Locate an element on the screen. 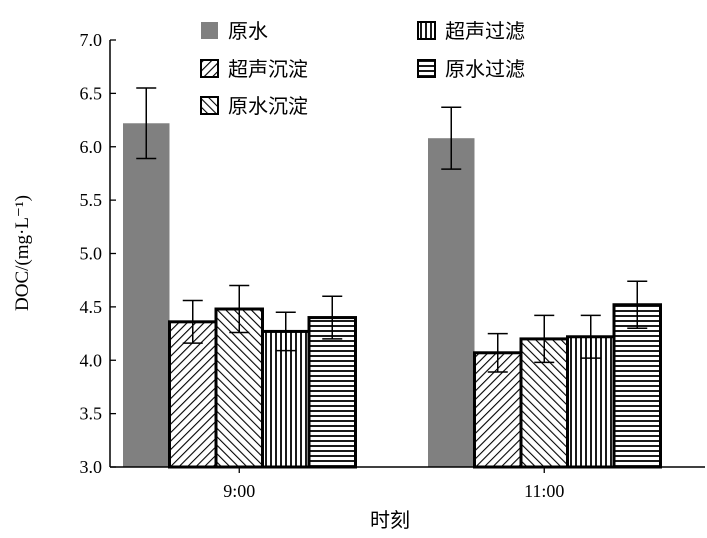 The width and height of the screenshot is (707, 538). y-tick-label: 6.0 is located at coordinates (91, 147).